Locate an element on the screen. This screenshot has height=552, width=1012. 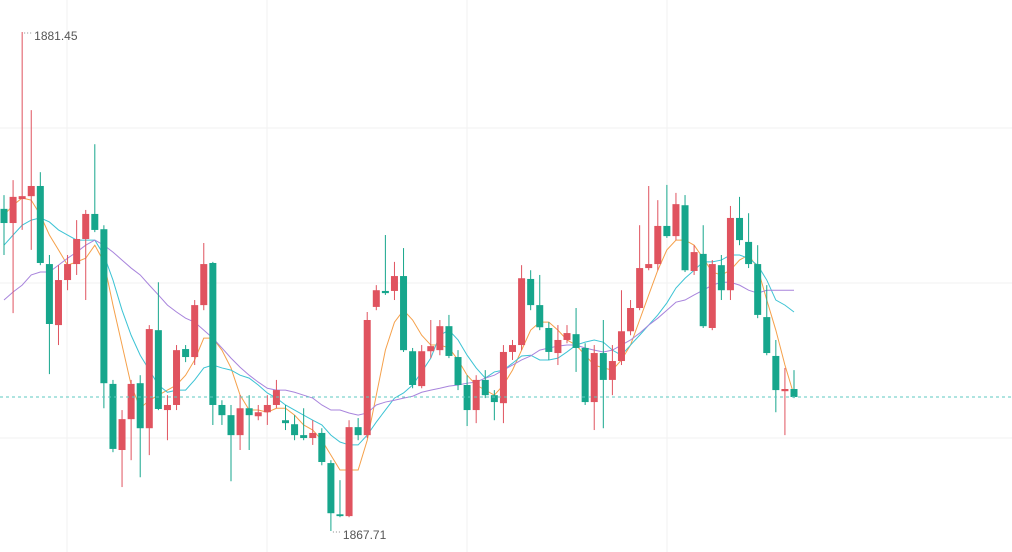
high-label: 1881.45 is located at coordinates (56, 36).